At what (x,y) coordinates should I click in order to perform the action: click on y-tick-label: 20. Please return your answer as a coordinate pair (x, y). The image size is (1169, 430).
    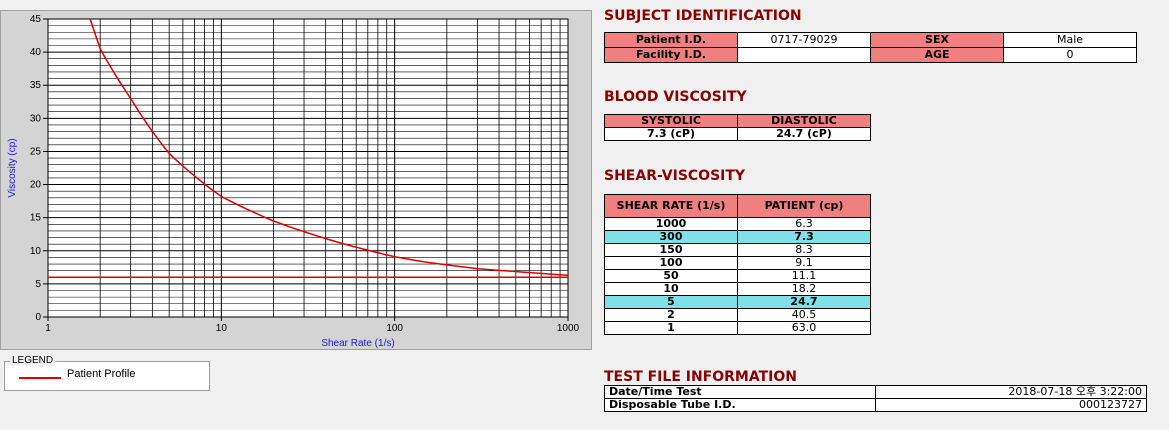
    Looking at the image, I should click on (36, 185).